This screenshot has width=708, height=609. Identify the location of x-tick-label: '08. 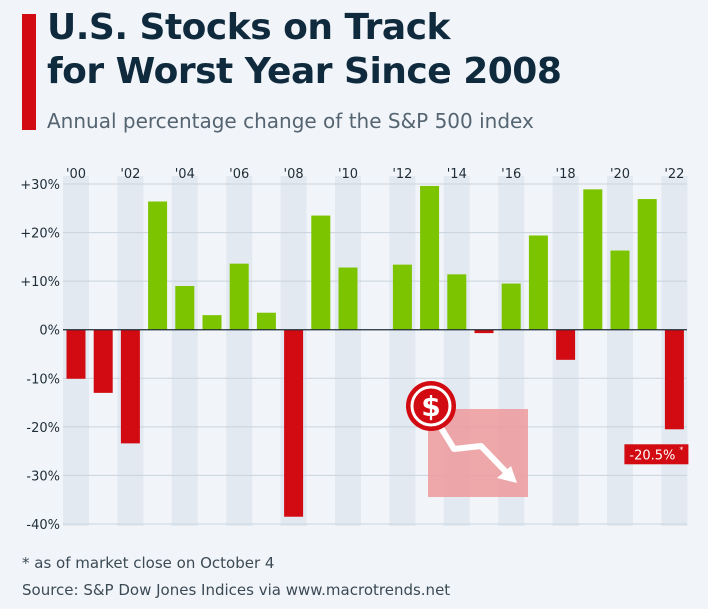
(294, 174).